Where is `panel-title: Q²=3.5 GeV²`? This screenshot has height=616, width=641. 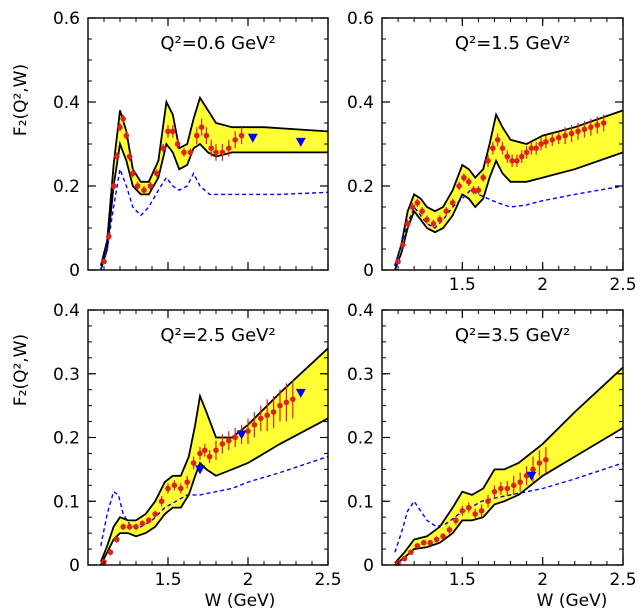
panel-title: Q²=3.5 GeV² is located at coordinates (512, 335).